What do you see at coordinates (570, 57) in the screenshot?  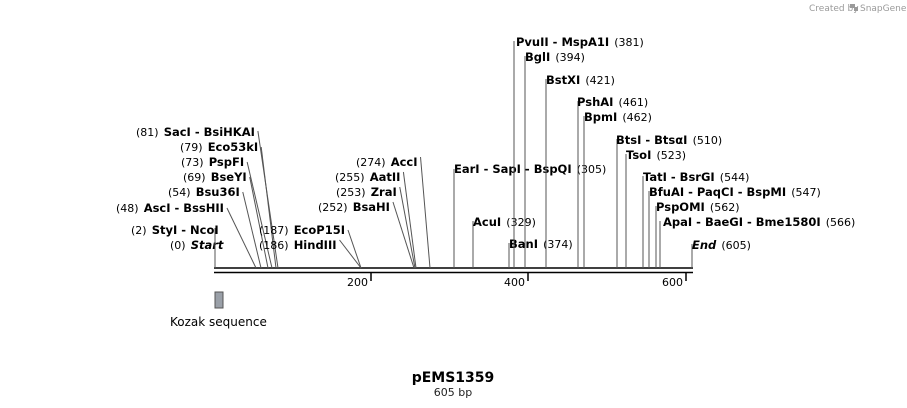 I see `site-position: (394)` at bounding box center [570, 57].